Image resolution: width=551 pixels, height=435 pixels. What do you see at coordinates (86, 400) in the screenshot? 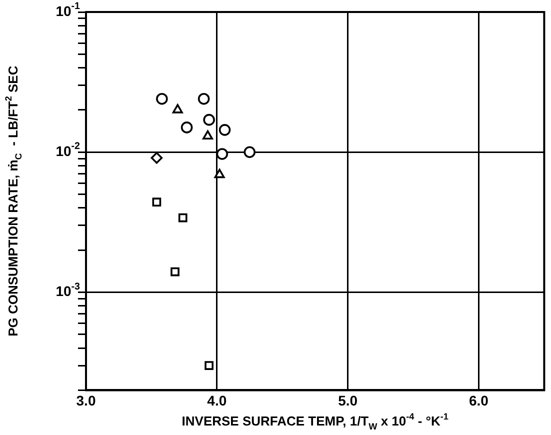
I see `x-tick-label: 3.0` at bounding box center [86, 400].